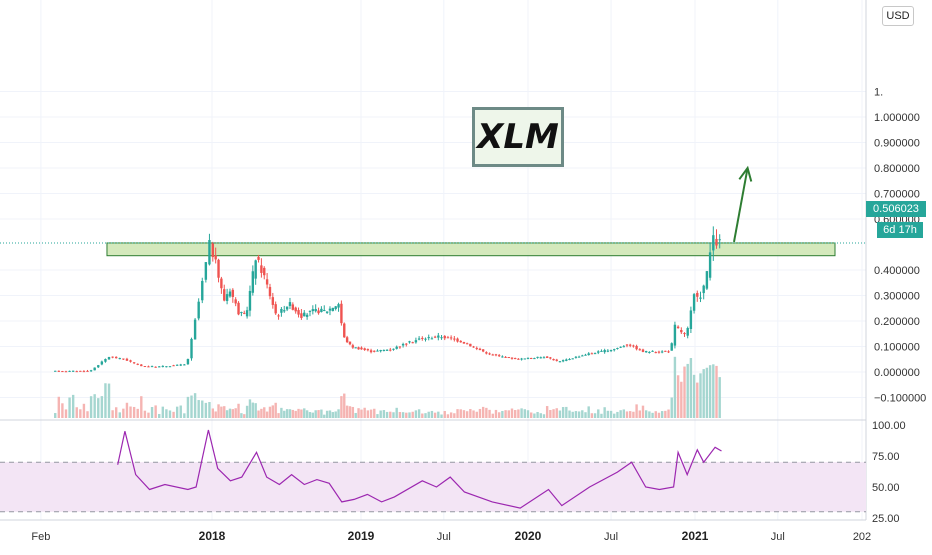 The width and height of the screenshot is (932, 555). Describe the element at coordinates (695, 536) in the screenshot. I see `time-tick-label: 2021` at that location.